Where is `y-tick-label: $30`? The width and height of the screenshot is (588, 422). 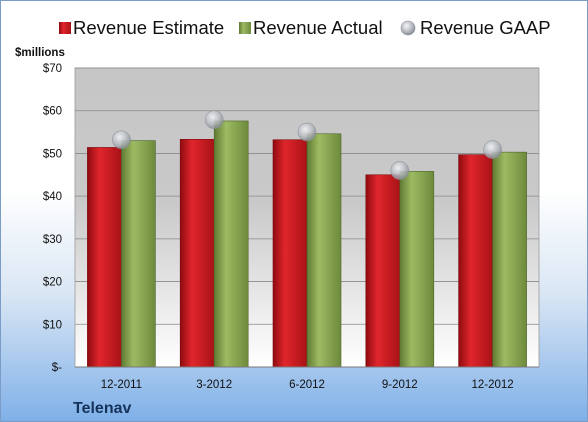 y-tick-label: $30 is located at coordinates (52, 240).